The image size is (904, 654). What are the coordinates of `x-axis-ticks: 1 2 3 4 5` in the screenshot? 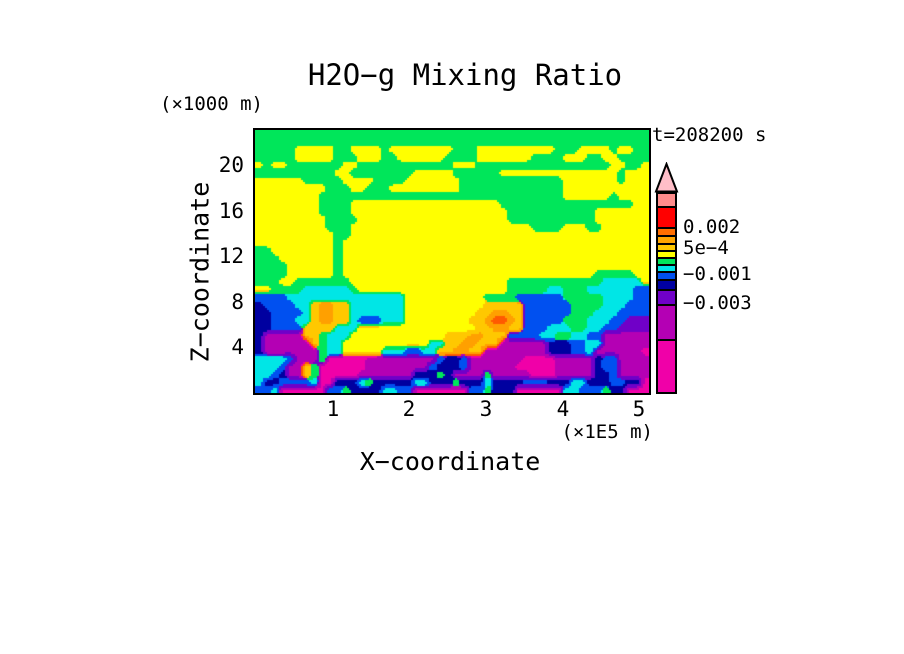 It's located at (452, 410).